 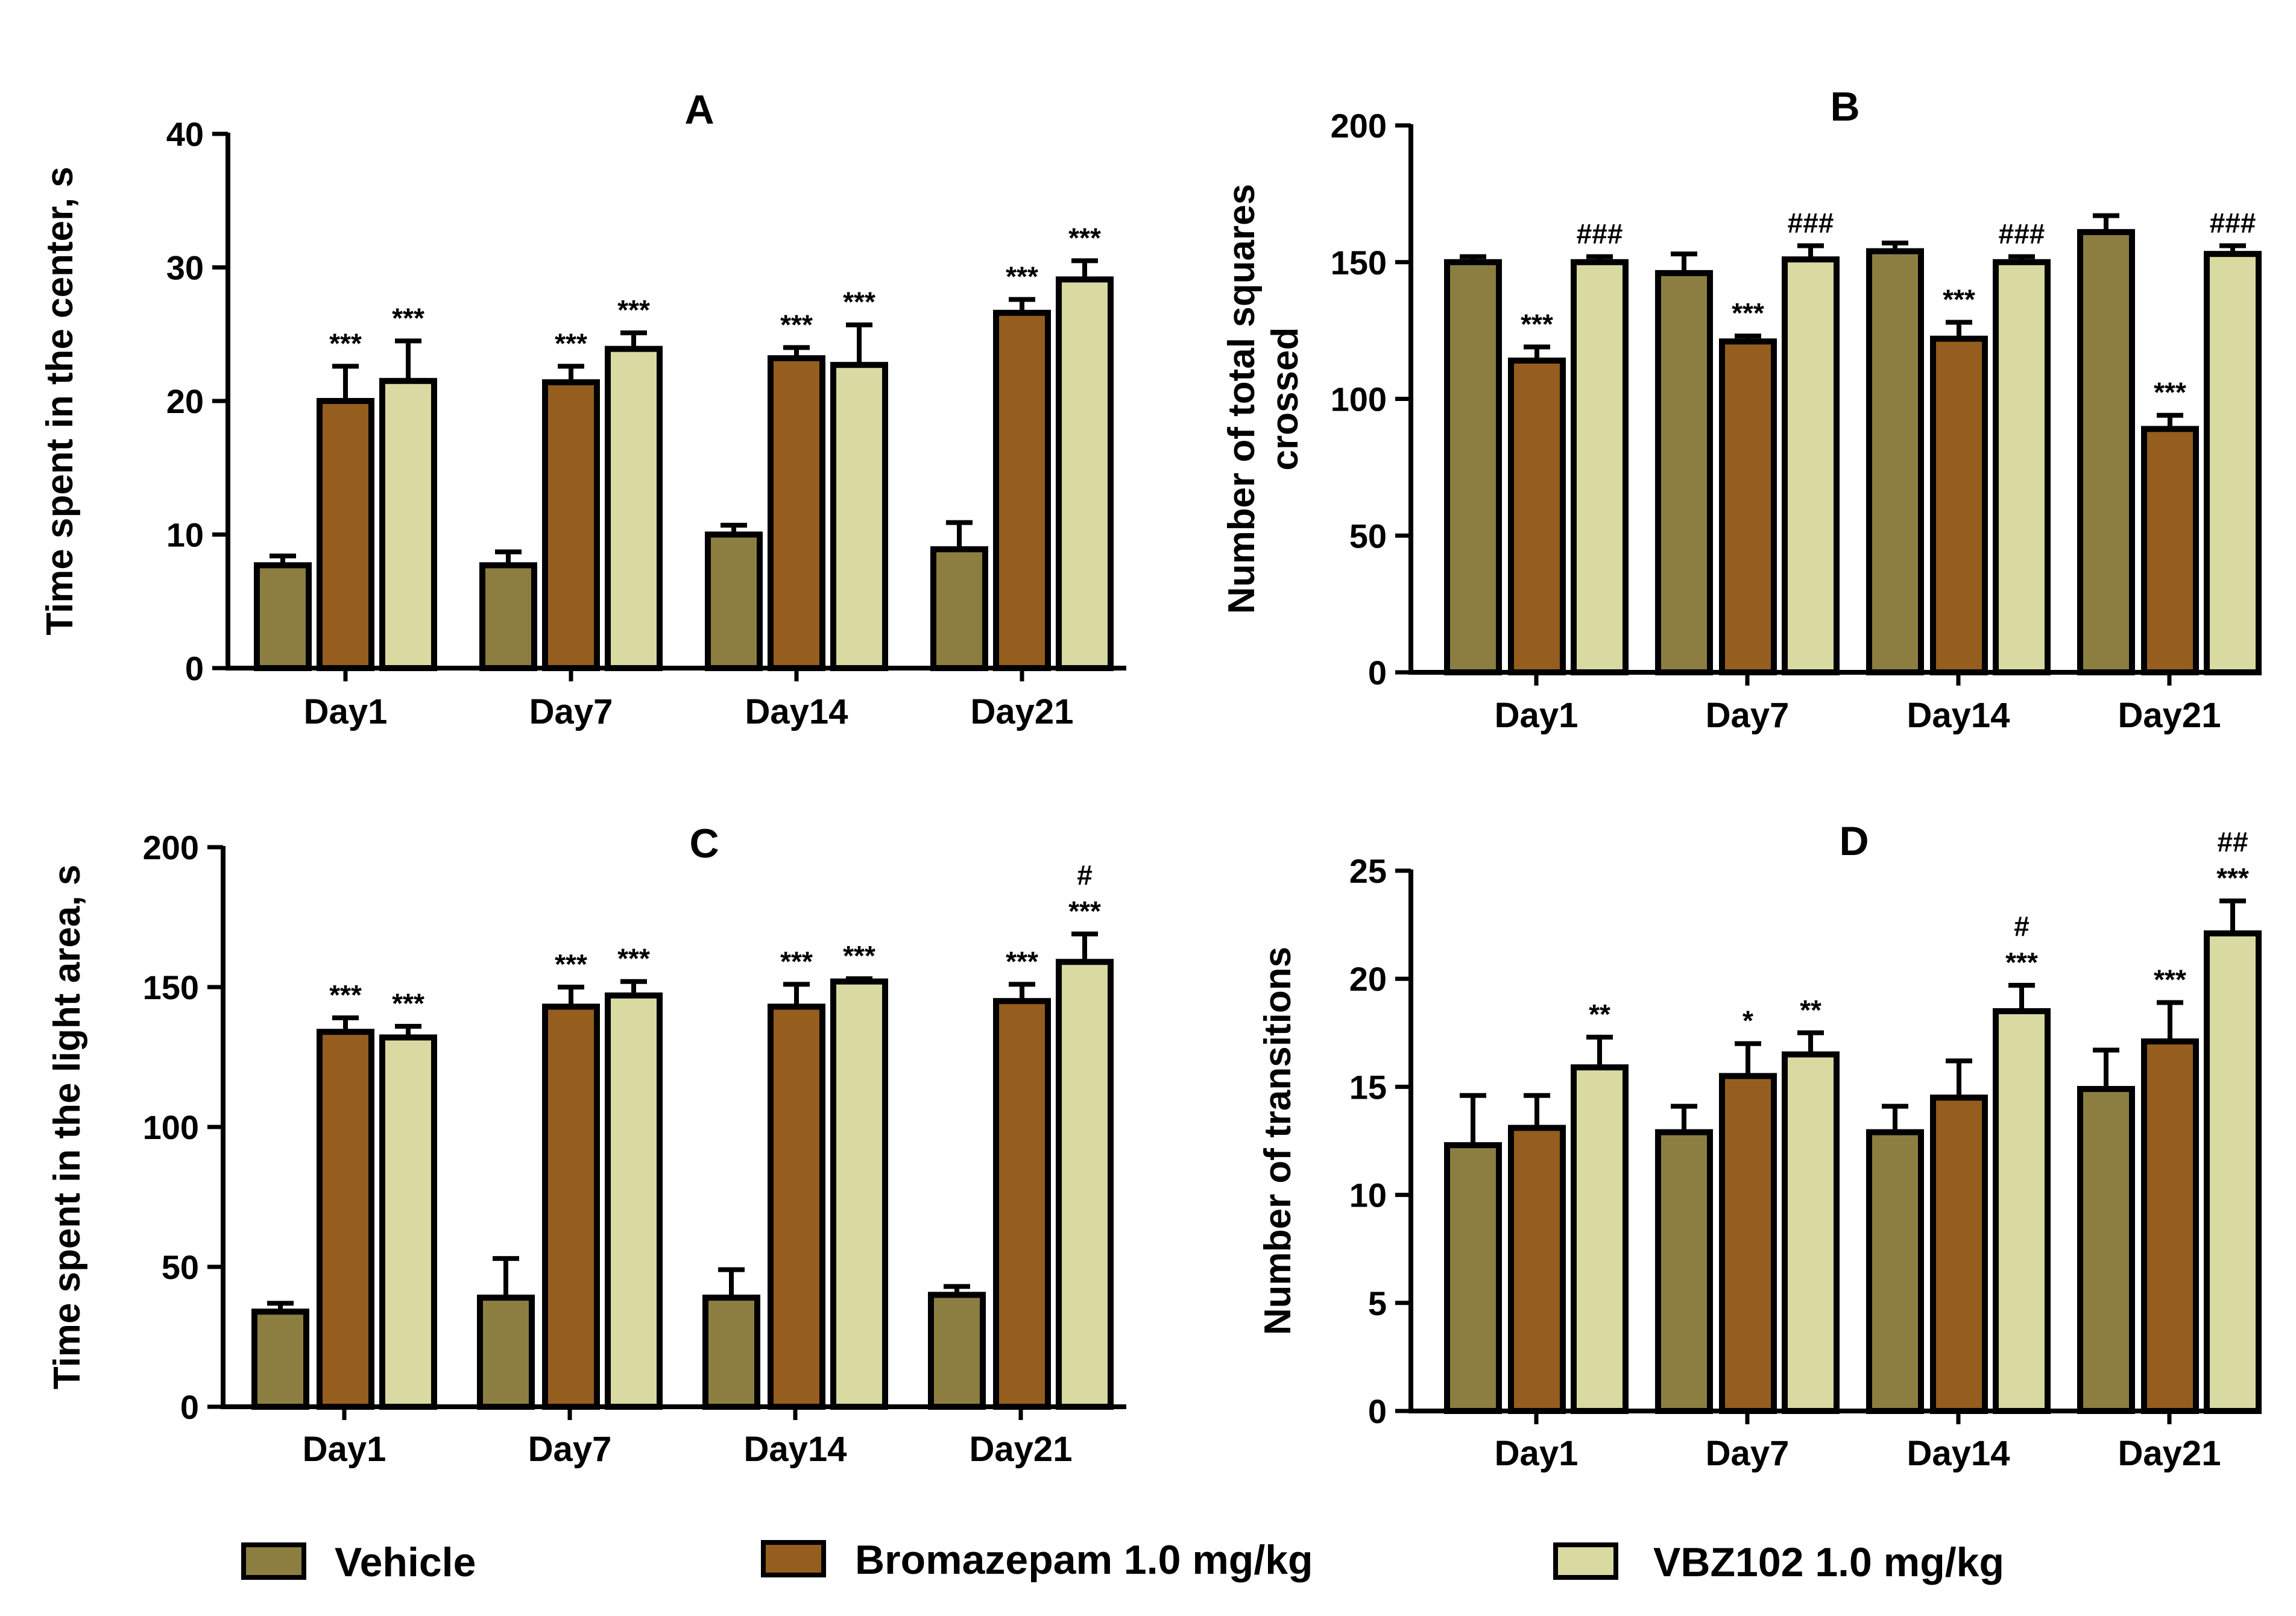 What do you see at coordinates (171, 1127) in the screenshot?
I see `y-tick-label: 100` at bounding box center [171, 1127].